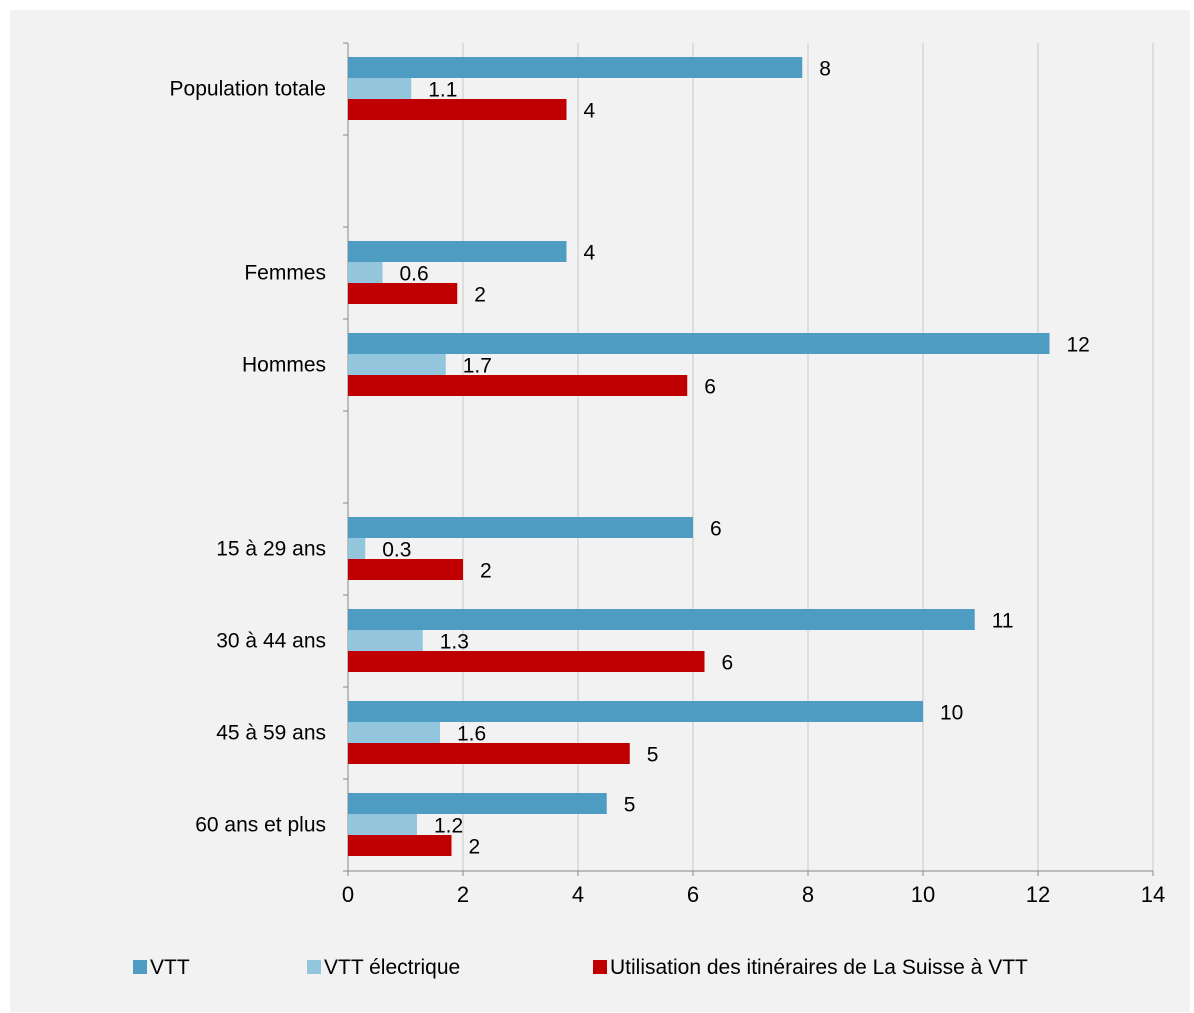  What do you see at coordinates (1153, 894) in the screenshot?
I see `x-tick-label: 14` at bounding box center [1153, 894].